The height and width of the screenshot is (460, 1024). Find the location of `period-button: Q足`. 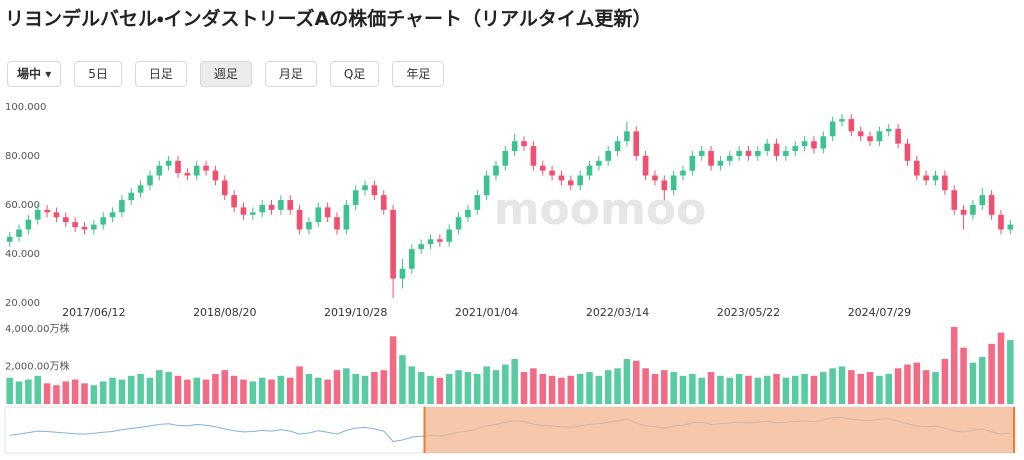

period-button: Q足 is located at coordinates (354, 74).